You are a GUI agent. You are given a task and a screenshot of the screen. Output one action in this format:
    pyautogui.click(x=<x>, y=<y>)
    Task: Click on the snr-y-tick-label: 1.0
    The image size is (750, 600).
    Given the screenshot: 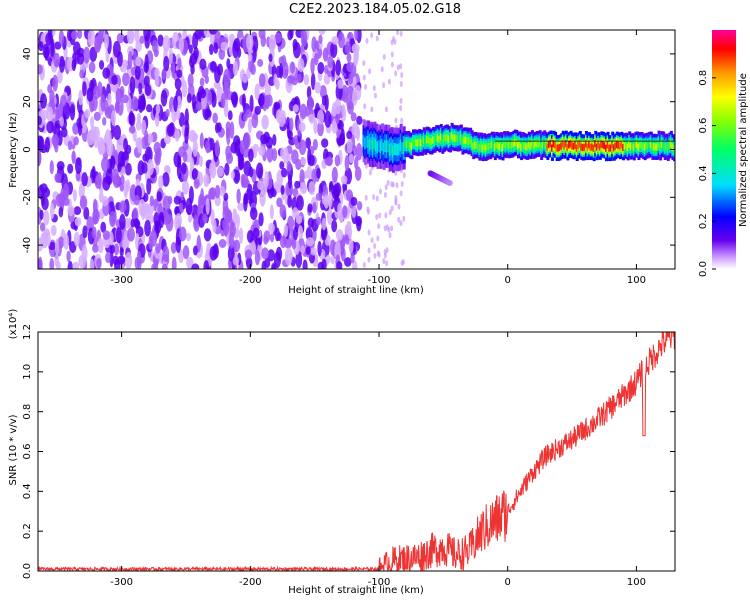 What is the action you would take?
    pyautogui.click(x=27, y=372)
    